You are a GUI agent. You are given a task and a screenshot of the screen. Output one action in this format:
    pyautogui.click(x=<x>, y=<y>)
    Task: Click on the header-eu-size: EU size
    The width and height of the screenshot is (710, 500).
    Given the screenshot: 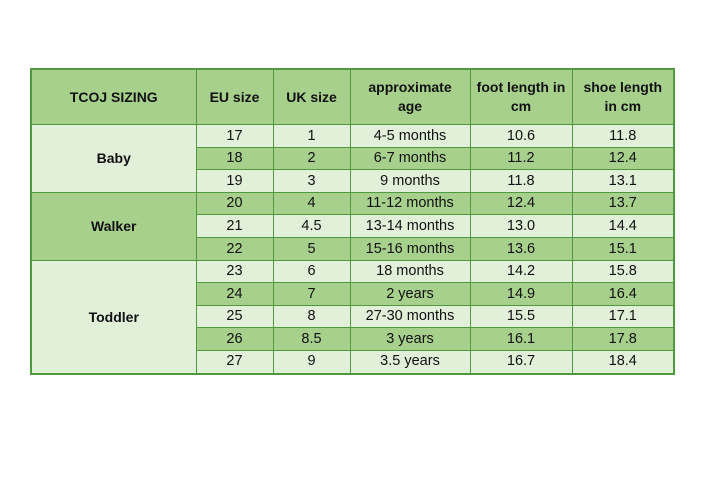 What is the action you would take?
    pyautogui.click(x=234, y=96)
    